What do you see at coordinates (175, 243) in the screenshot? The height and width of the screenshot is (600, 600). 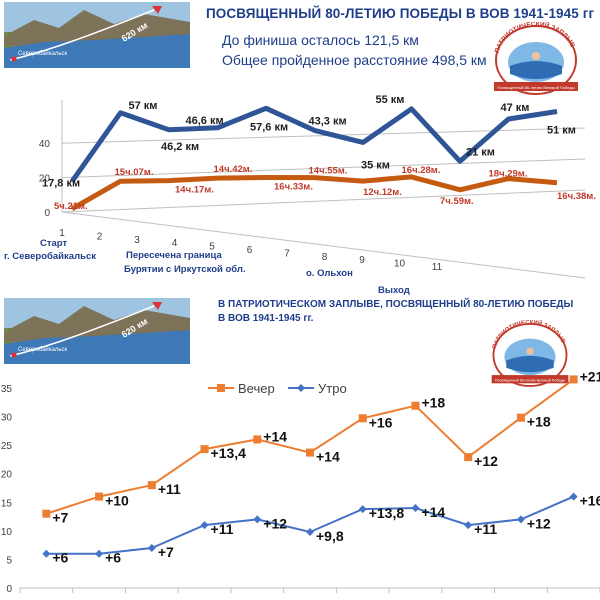 I see `x-tick-label: 4` at bounding box center [175, 243].